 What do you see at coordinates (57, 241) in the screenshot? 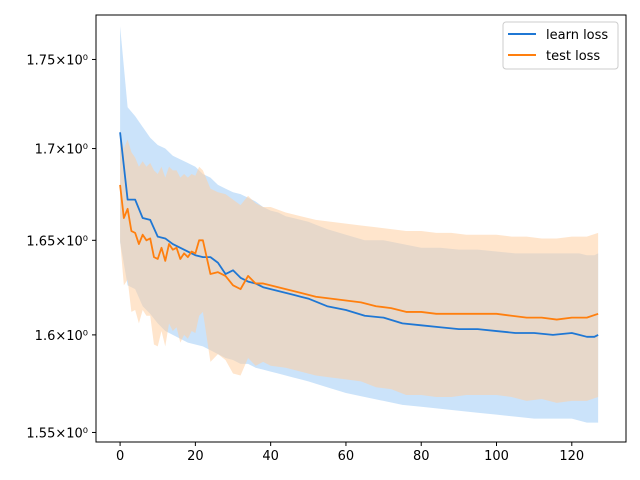
I see `y-tick-label: 1.65×10⁰` at bounding box center [57, 241].